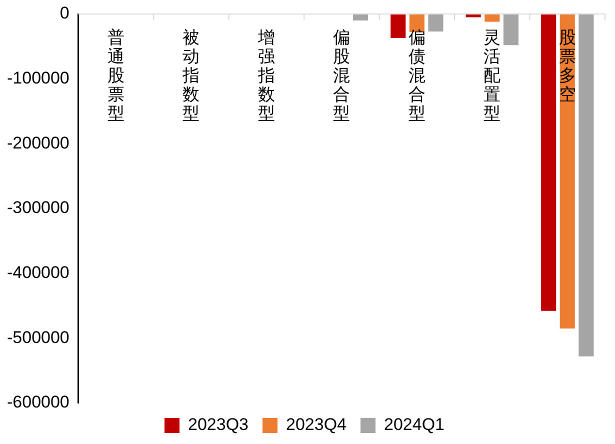 Image resolution: width=615 pixels, height=444 pixels. What do you see at coordinates (492, 76) in the screenshot?
I see `x-tick-label: 灵活配置型` at bounding box center [492, 76].